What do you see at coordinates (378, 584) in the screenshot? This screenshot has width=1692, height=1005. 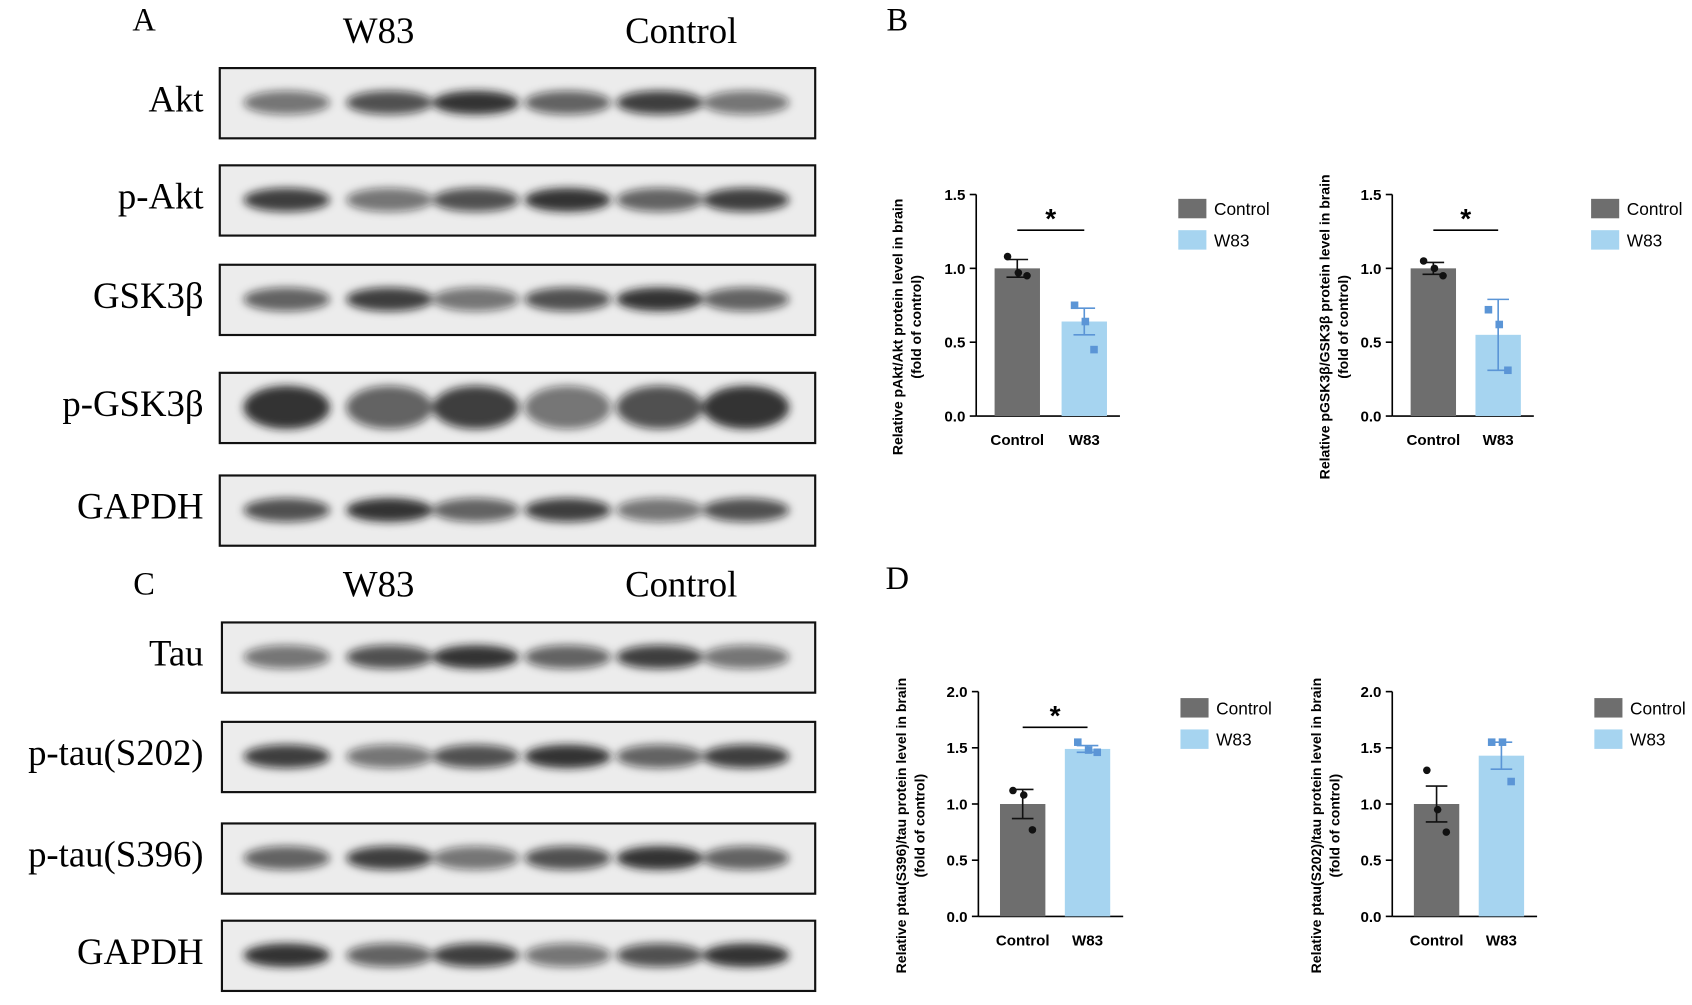 I see `lane-group-label: W83` at bounding box center [378, 584].